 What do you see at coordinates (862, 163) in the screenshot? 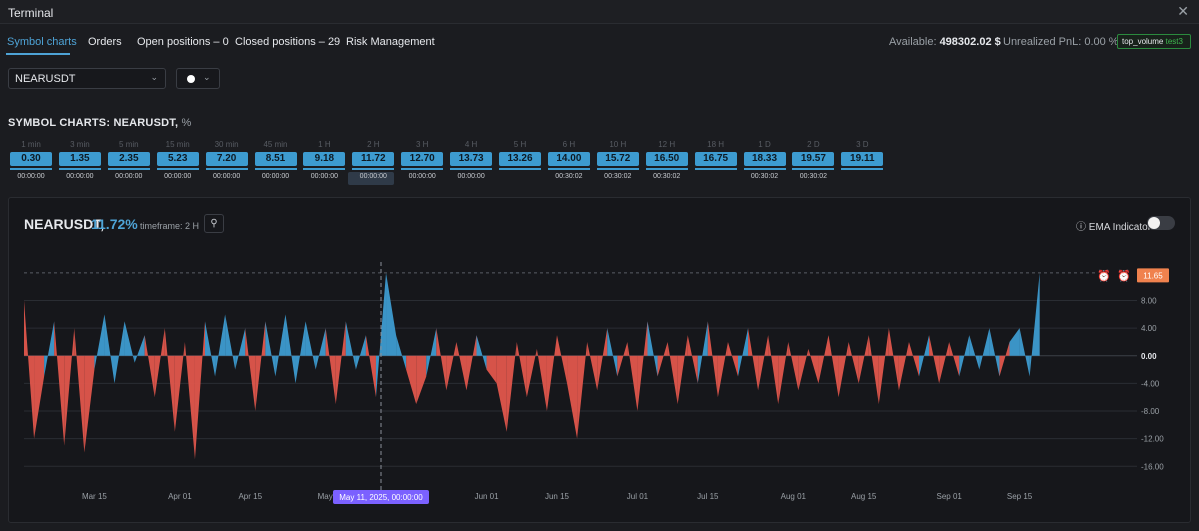
I see `timeframe-card-3d: 3 D 19.11` at bounding box center [862, 163].